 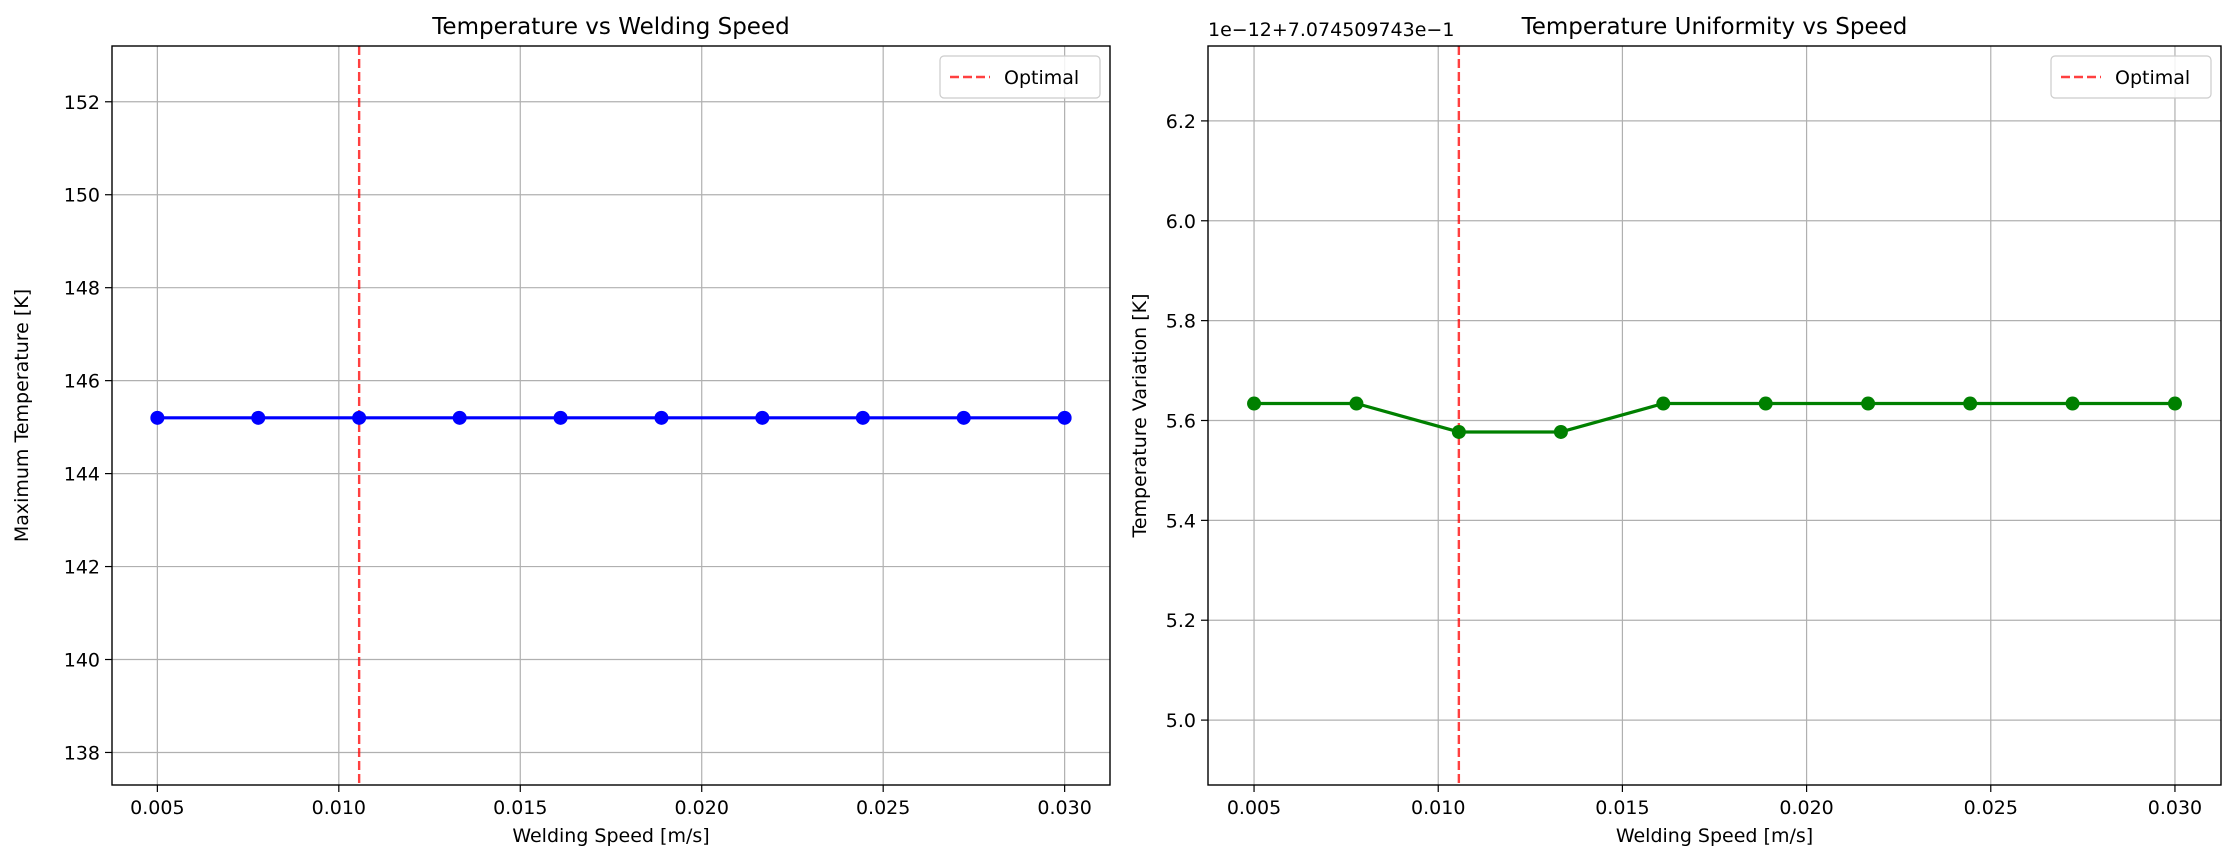 I want to click on y-tick-label: 148, so click(x=82, y=289).